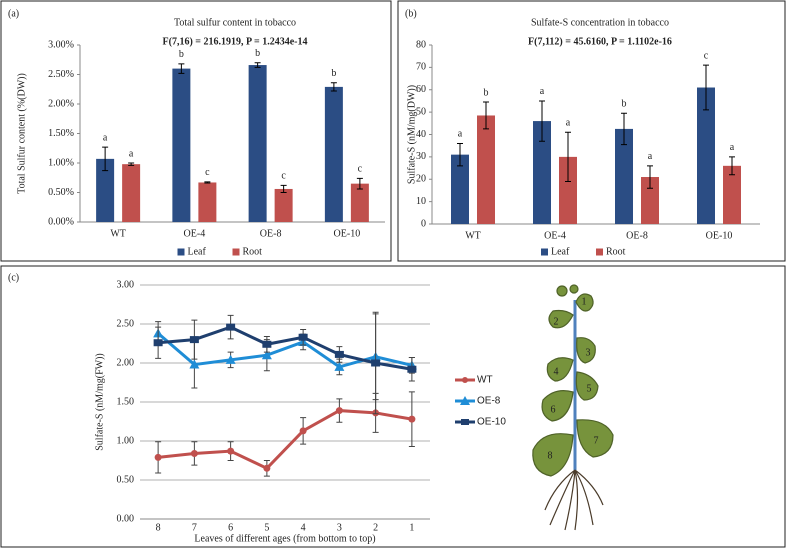  Describe the element at coordinates (550, 455) in the screenshot. I see `leaf-label: 8` at that location.